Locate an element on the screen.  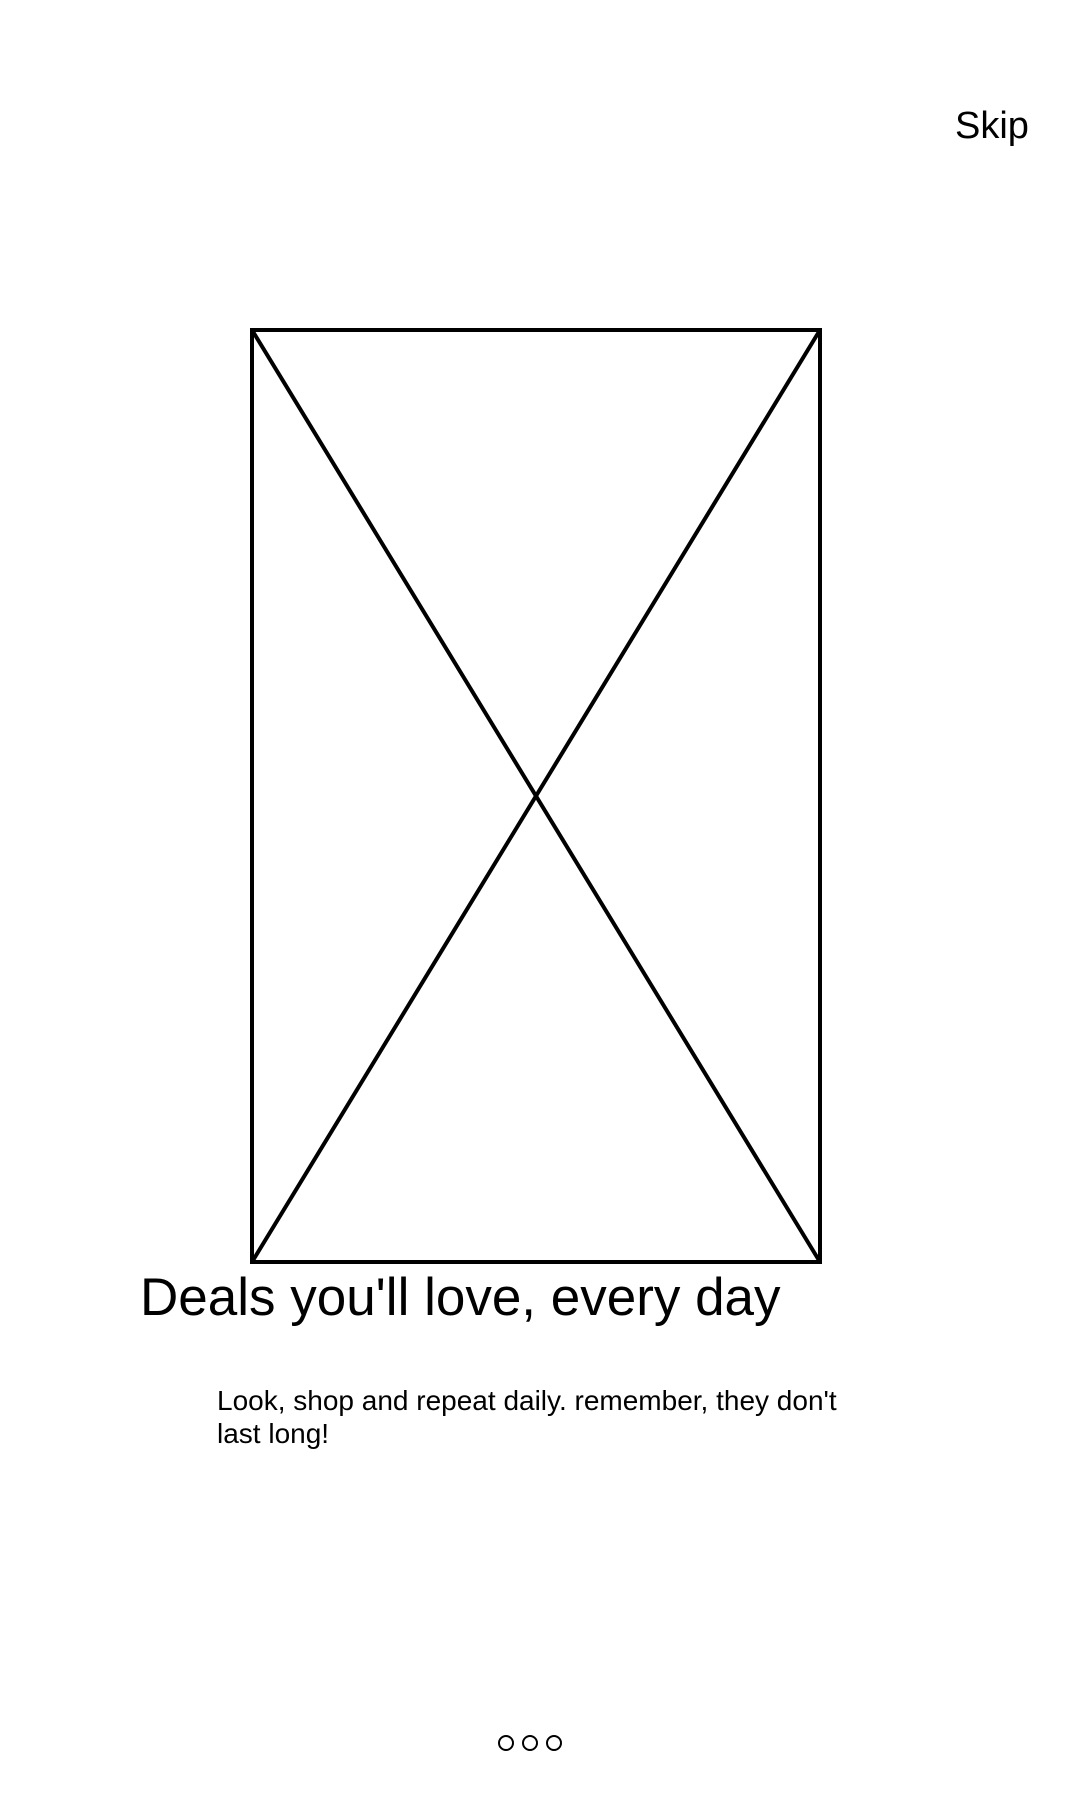
onboarding-title: Deals you'll love, every day is located at coordinates (460, 1297).